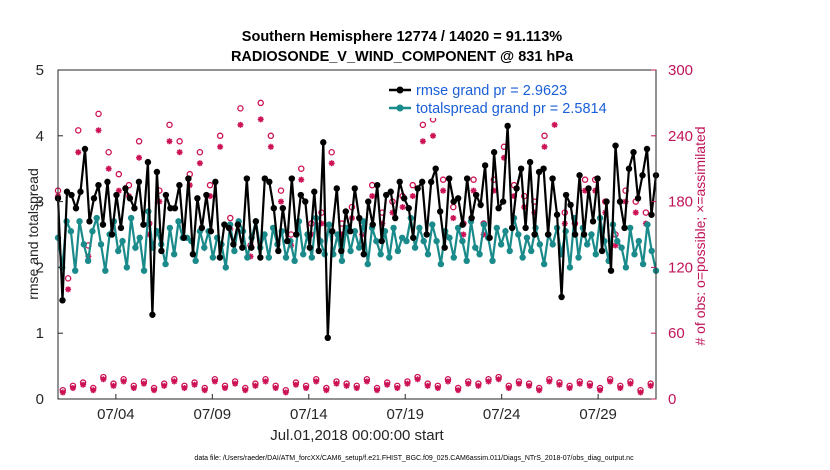  What do you see at coordinates (491, 91) in the screenshot?
I see `legend-rmse-label: rmse grand pr = 2.9623` at bounding box center [491, 91].